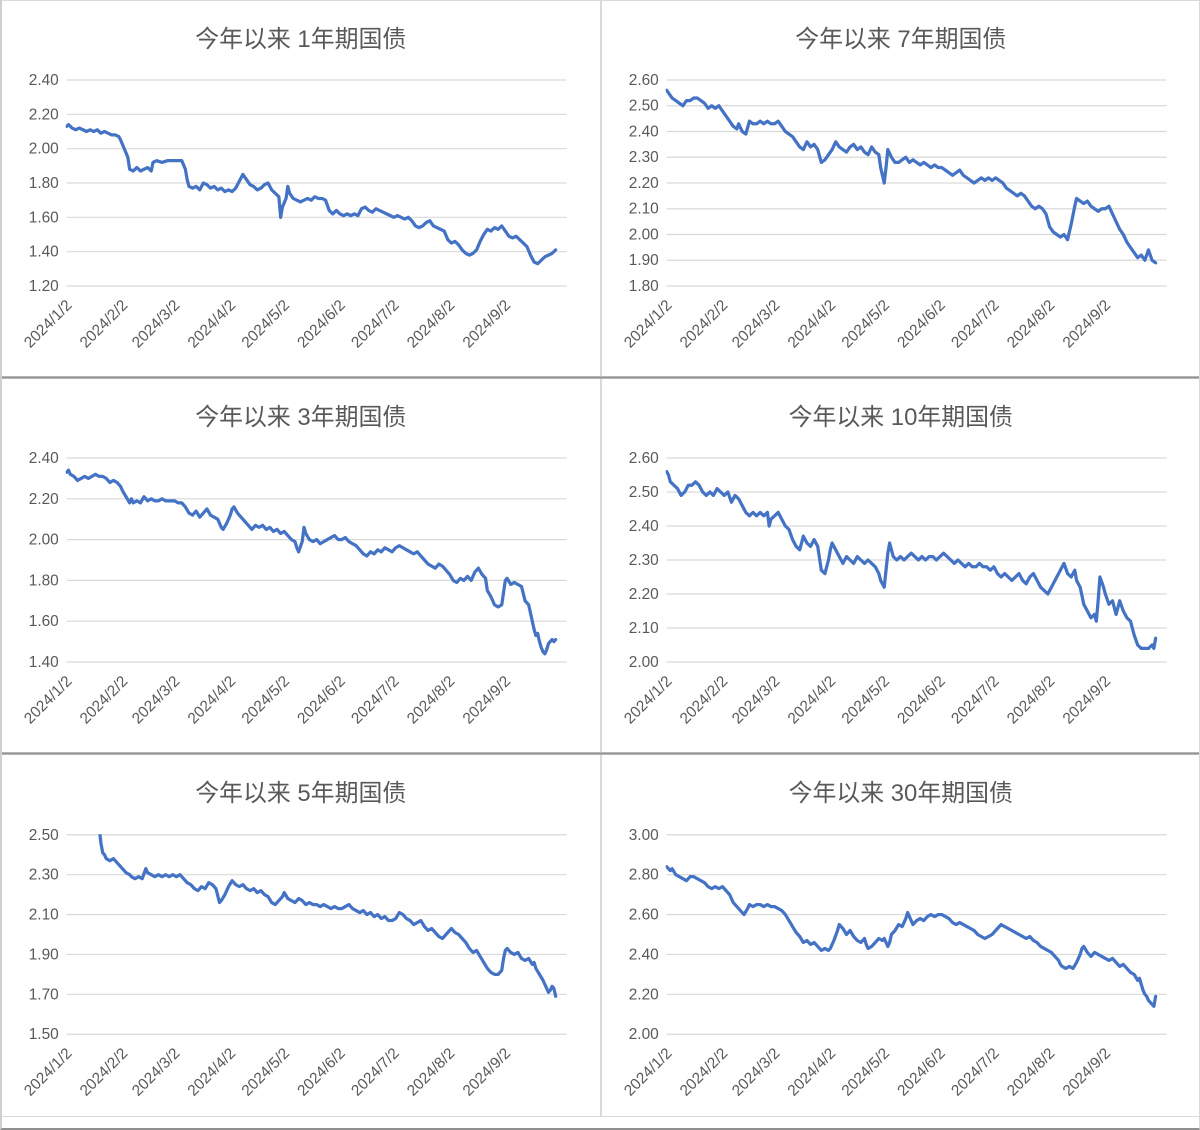 This screenshot has width=1200, height=1130. I want to click on chart-title: 今年以来 7年期国债, so click(900, 39).